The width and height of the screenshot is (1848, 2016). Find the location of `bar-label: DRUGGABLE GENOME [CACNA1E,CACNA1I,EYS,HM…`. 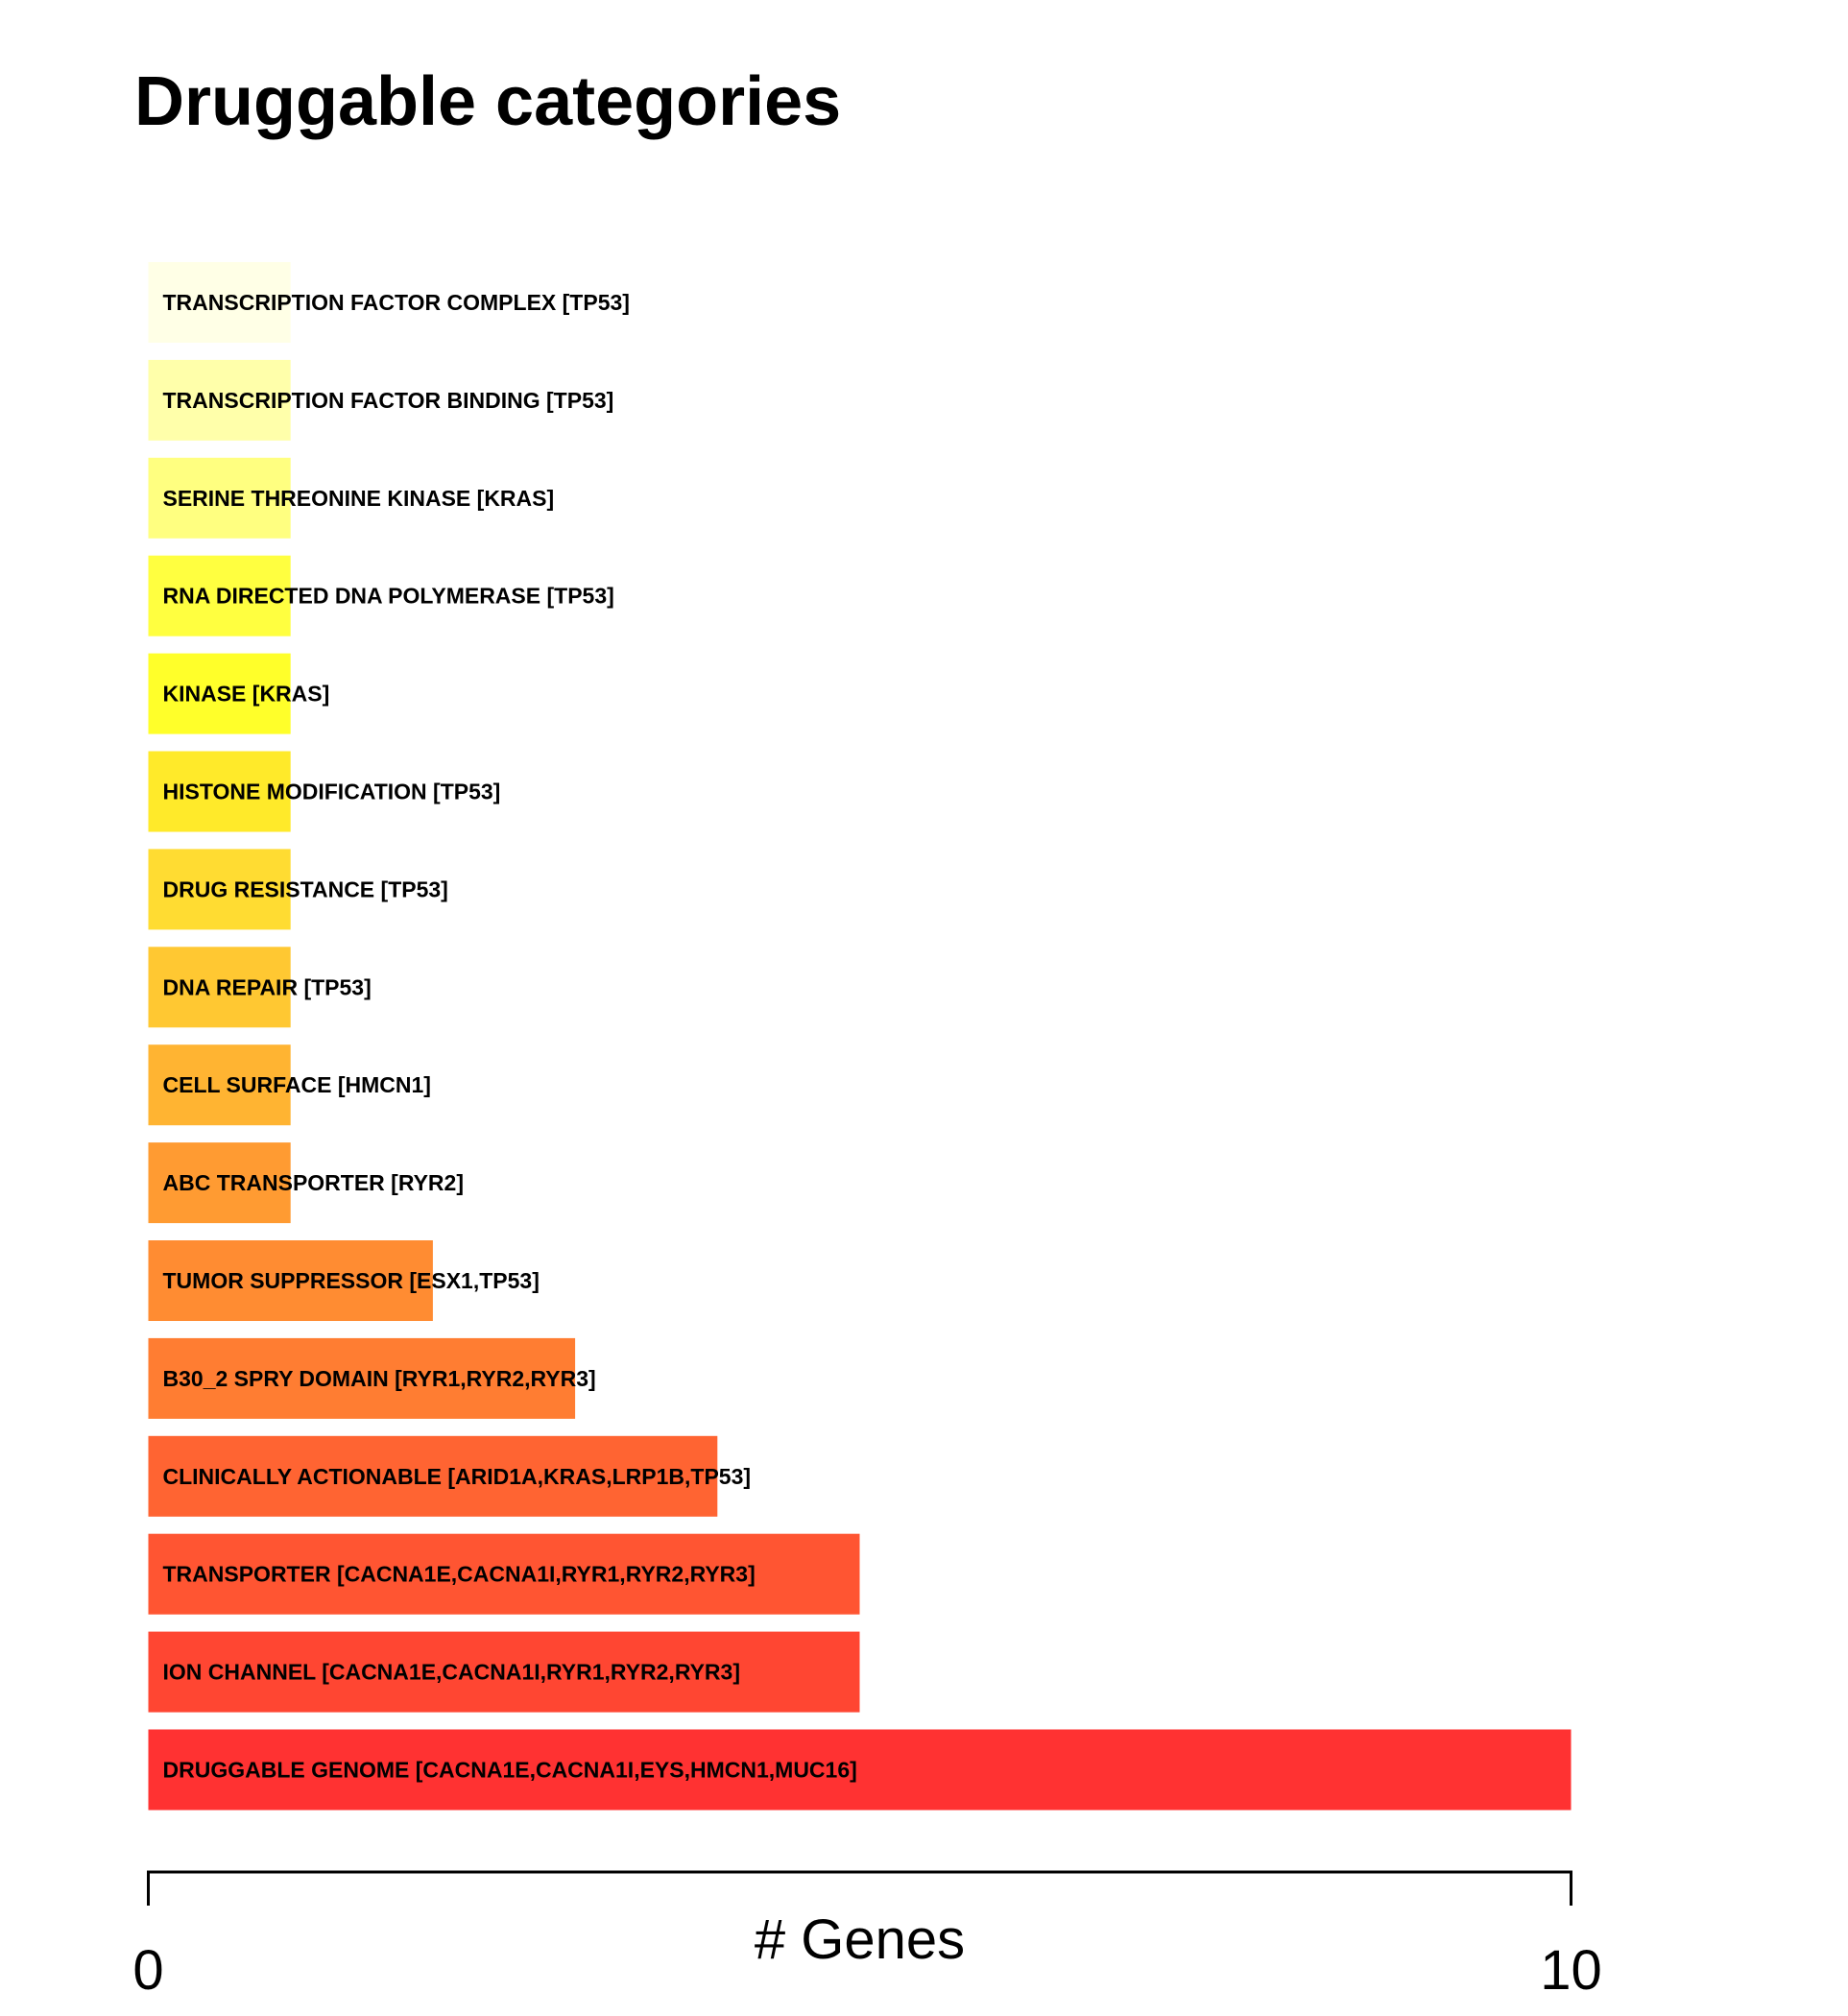

bar-label: DRUGGABLE GENOME [CACNA1E,CACNA1I,EYS,HM… is located at coordinates (510, 1770).